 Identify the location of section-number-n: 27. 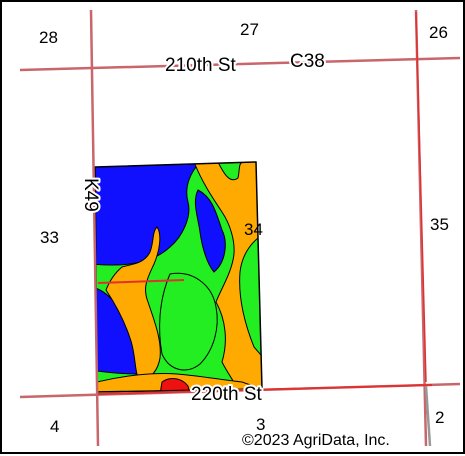
(249, 29).